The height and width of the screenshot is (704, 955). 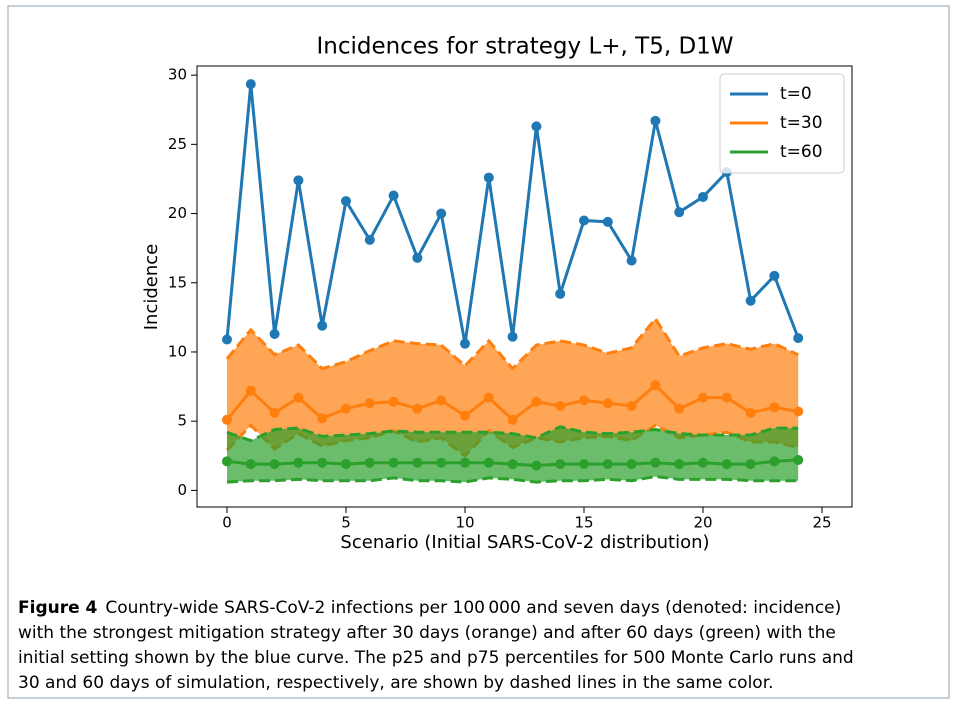 What do you see at coordinates (177, 75) in the screenshot?
I see `y-tick-label: 30` at bounding box center [177, 75].